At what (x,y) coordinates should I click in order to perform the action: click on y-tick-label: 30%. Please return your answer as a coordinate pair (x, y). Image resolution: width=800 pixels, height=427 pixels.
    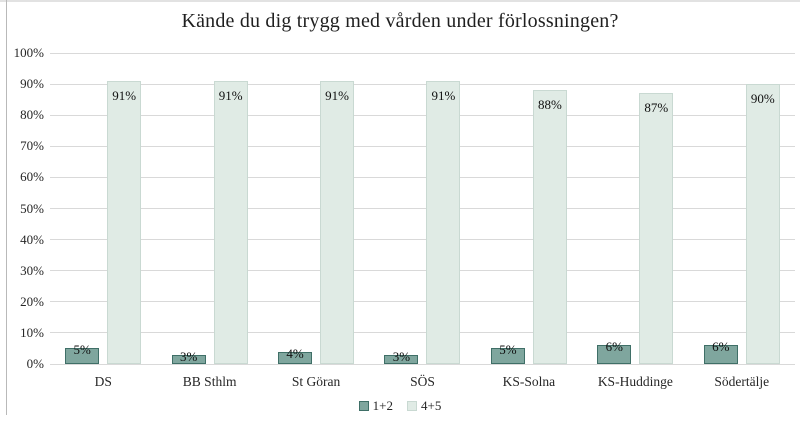
    Looking at the image, I should click on (32, 270).